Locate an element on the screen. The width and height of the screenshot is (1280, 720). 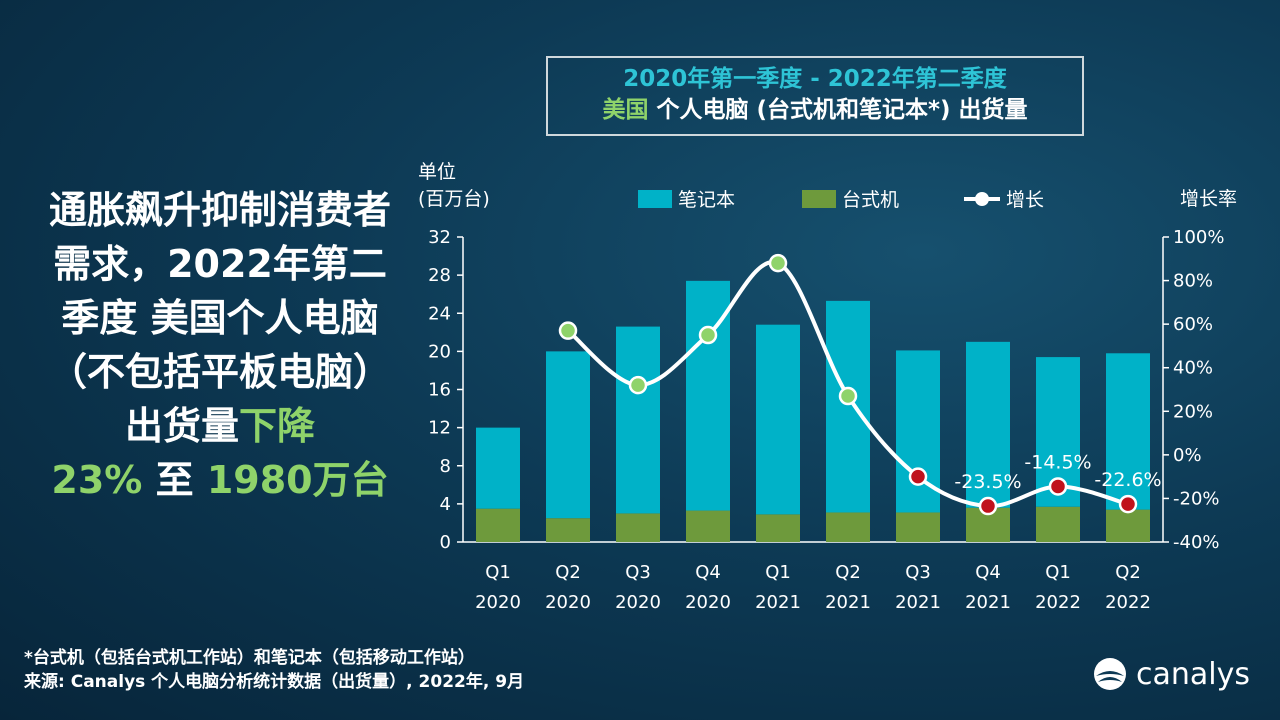
headline-percent: 23% is located at coordinates (97, 480).